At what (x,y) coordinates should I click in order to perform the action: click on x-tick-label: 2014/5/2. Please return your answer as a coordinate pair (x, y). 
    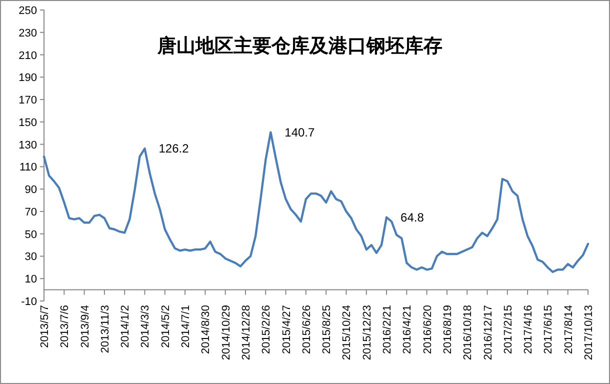
    Looking at the image, I should click on (166, 326).